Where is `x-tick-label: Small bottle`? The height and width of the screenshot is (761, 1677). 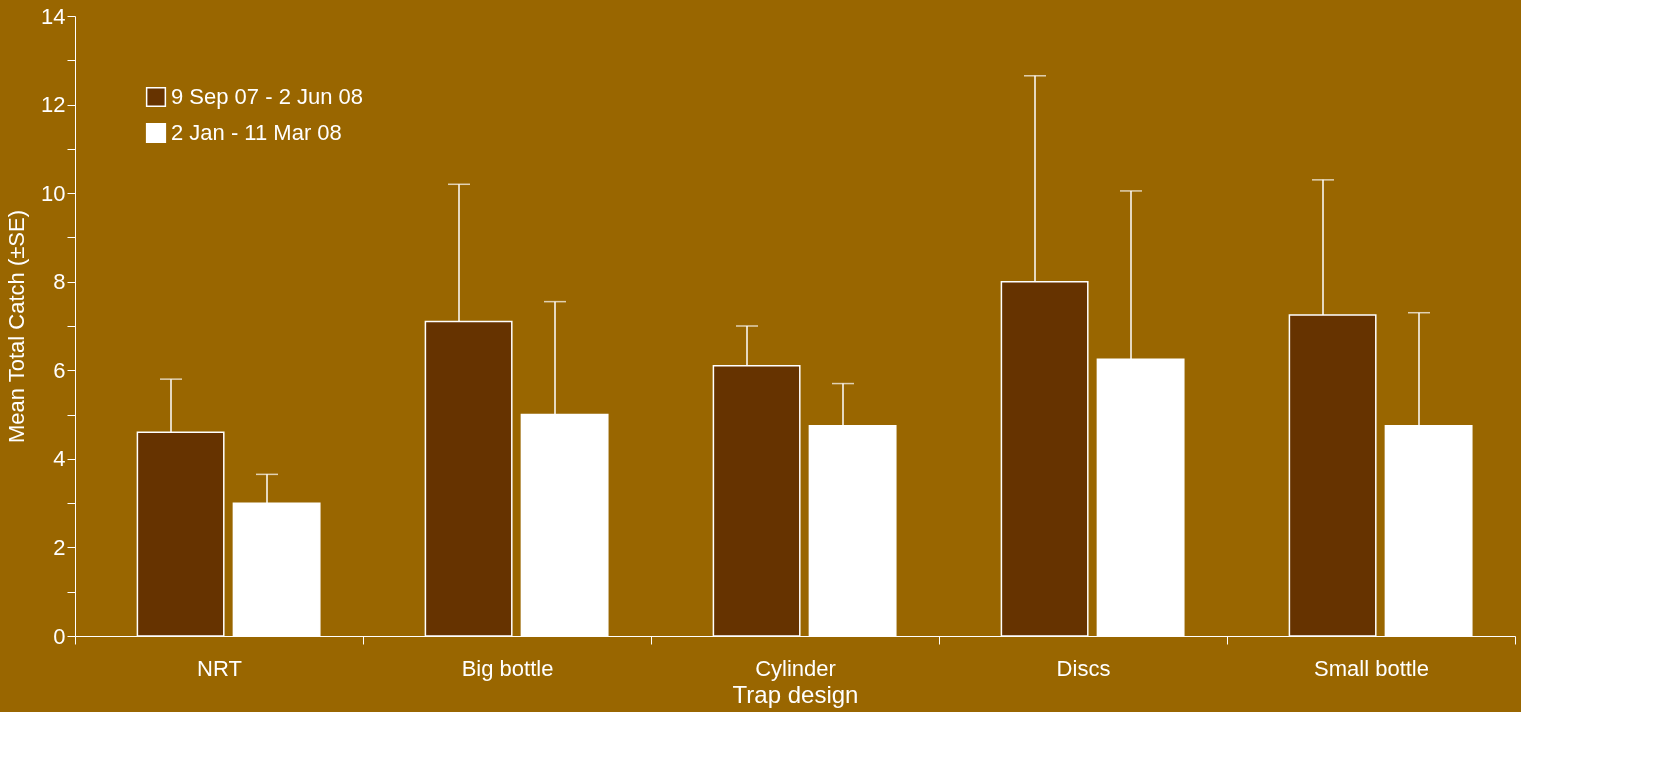
x-tick-label: Small bottle is located at coordinates (1371, 668).